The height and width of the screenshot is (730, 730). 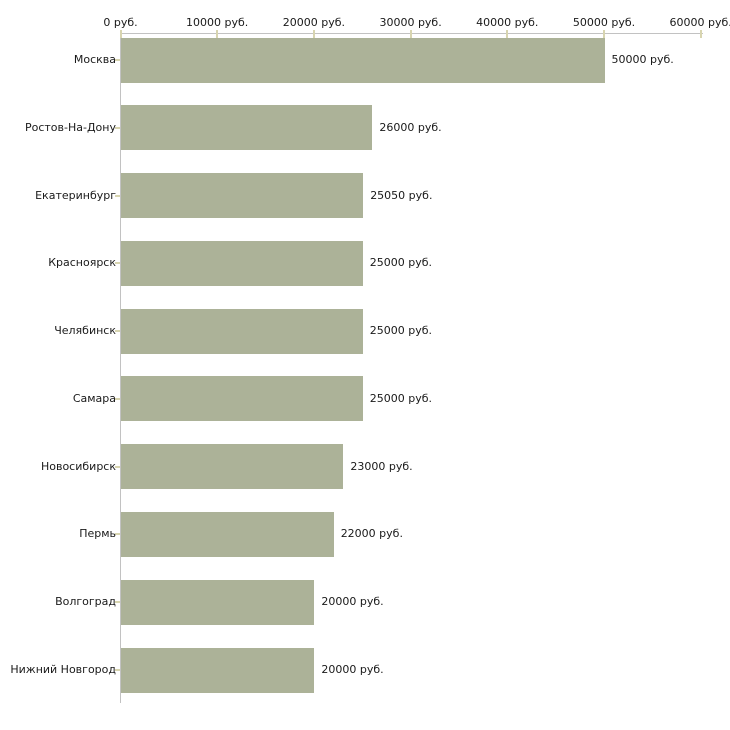 I want to click on category-label: Челябинск, so click(x=85, y=331).